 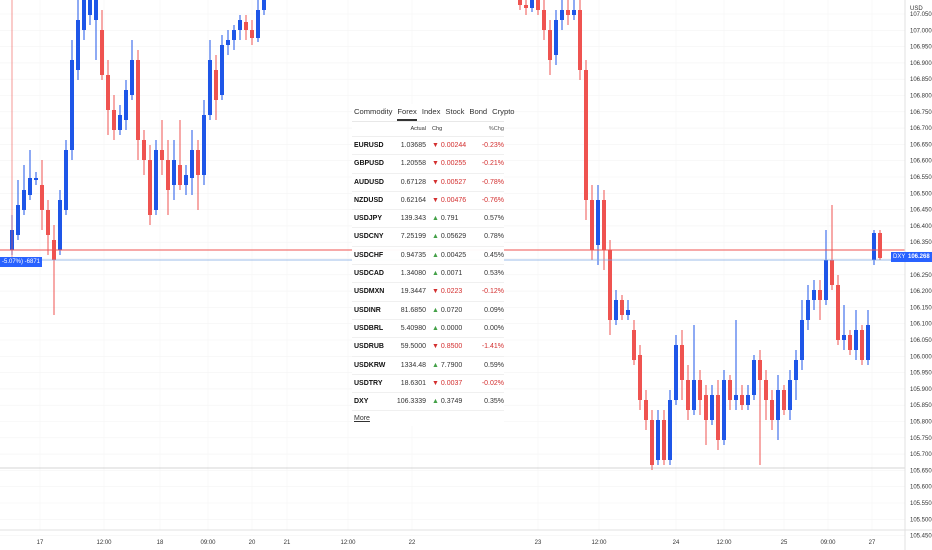 I want to click on watchlist-row: GBPUSD 1.20558 ▼ 0.00255 -0.21%, so click(x=428, y=164).